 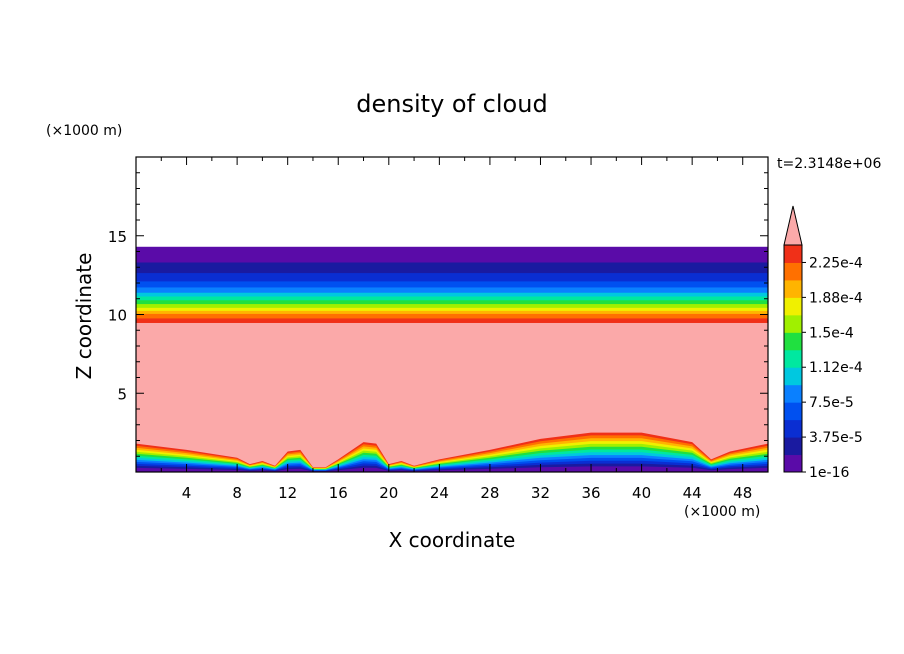 What do you see at coordinates (722, 512) in the screenshot?
I see `x-unit-label: (×1000 m)` at bounding box center [722, 512].